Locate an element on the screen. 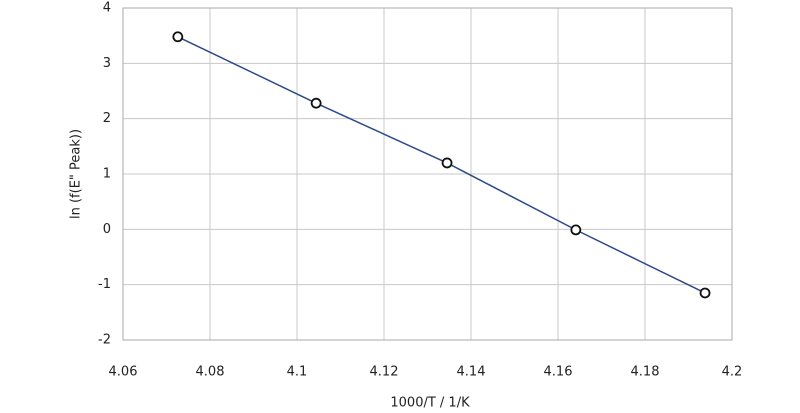 The image size is (800, 413). y-tick-label: -1 is located at coordinates (104, 284).